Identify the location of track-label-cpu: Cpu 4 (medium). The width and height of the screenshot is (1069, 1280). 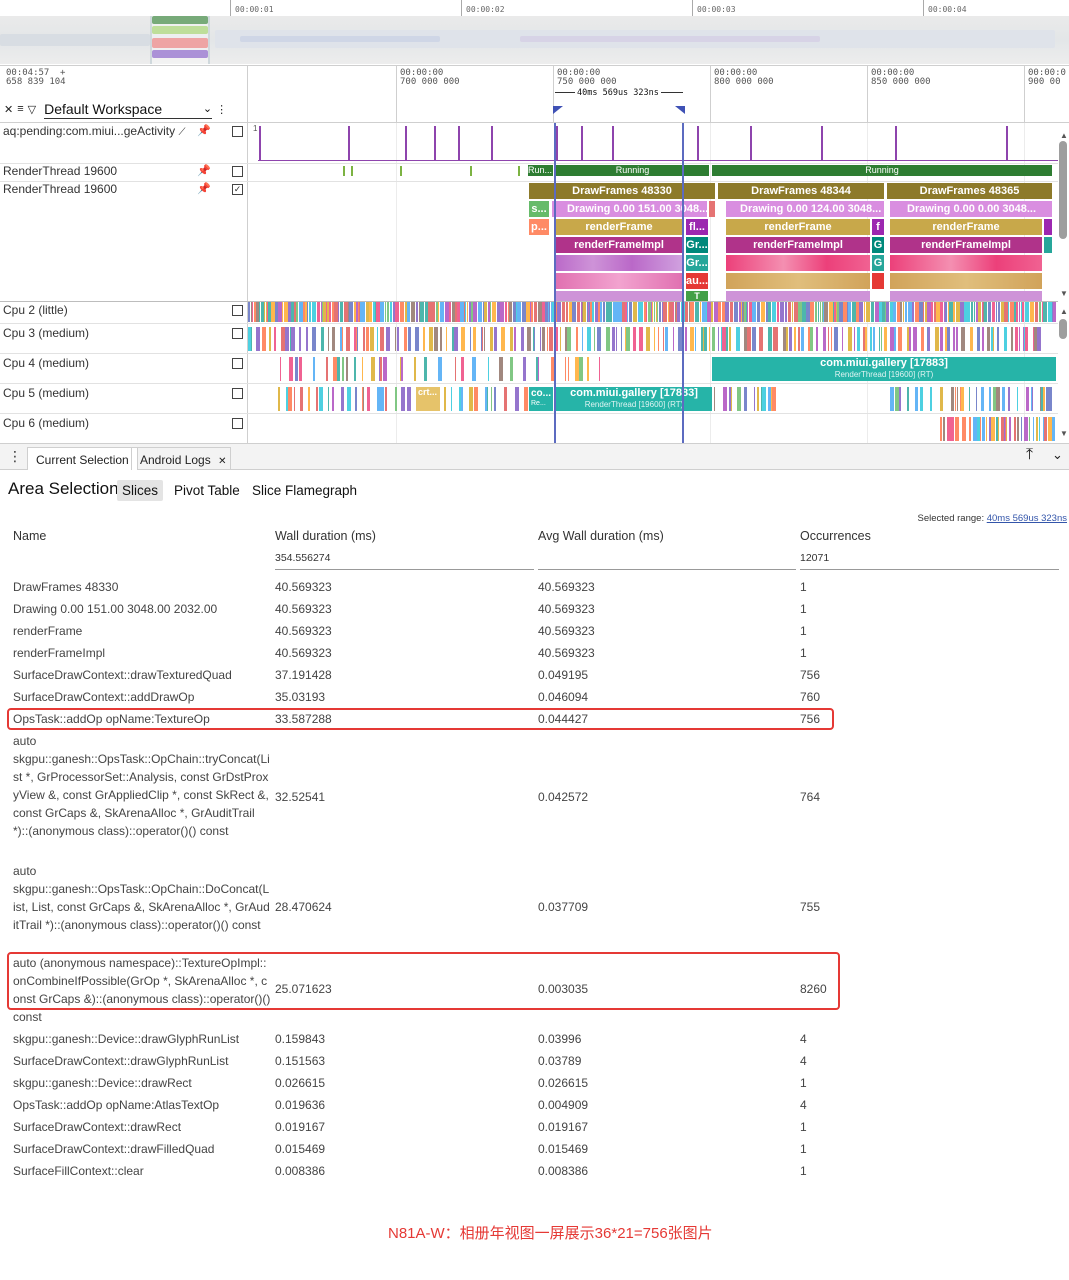
(46, 363).